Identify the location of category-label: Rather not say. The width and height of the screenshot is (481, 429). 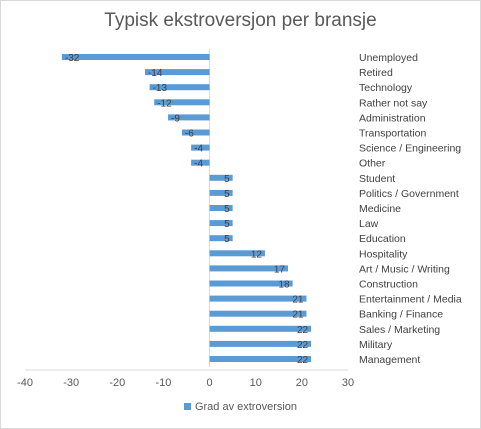
(393, 103).